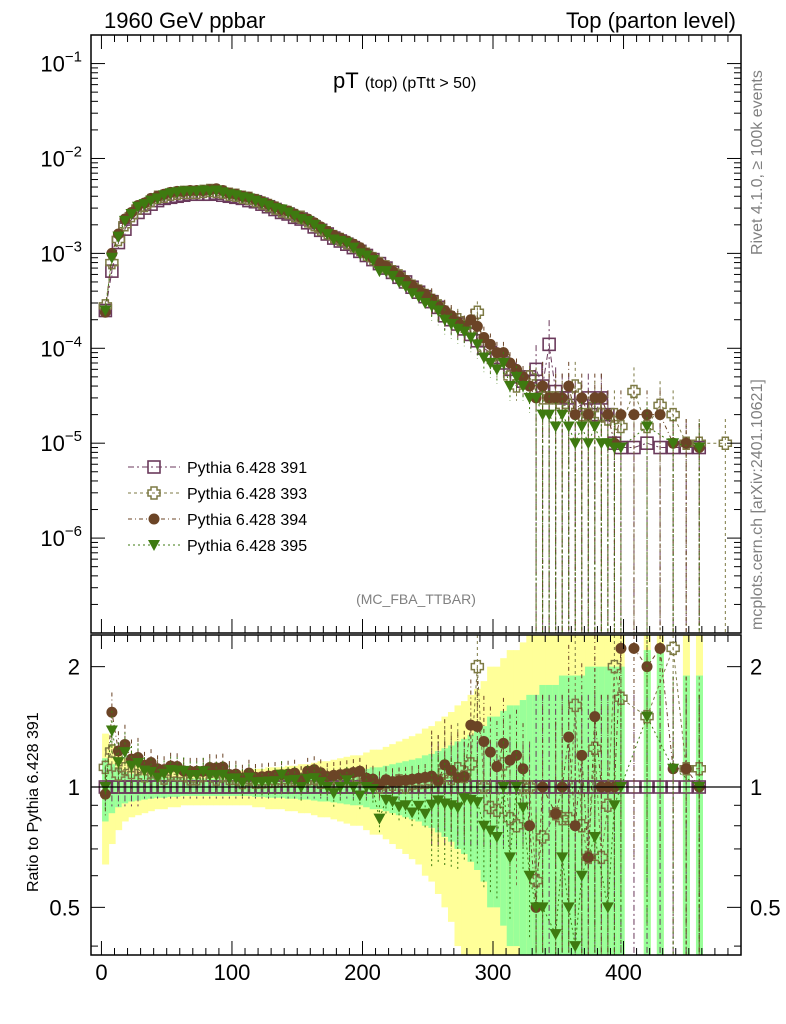  What do you see at coordinates (765, 907) in the screenshot?
I see `ratio-y-tick-label-right: 0.5` at bounding box center [765, 907].